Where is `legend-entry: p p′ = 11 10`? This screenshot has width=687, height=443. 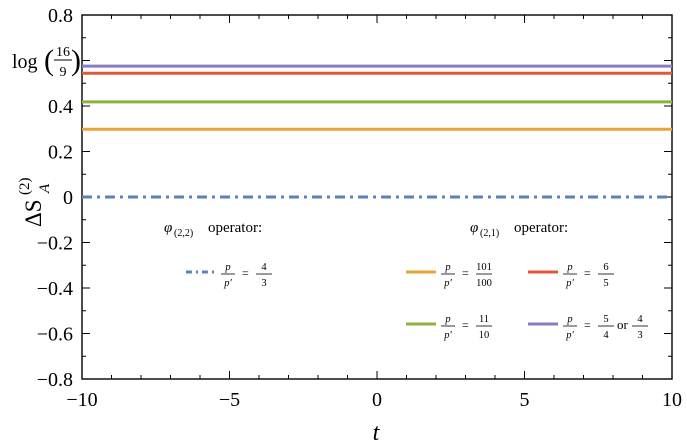 legend-entry: p p′ = 11 10 is located at coordinates (449, 327).